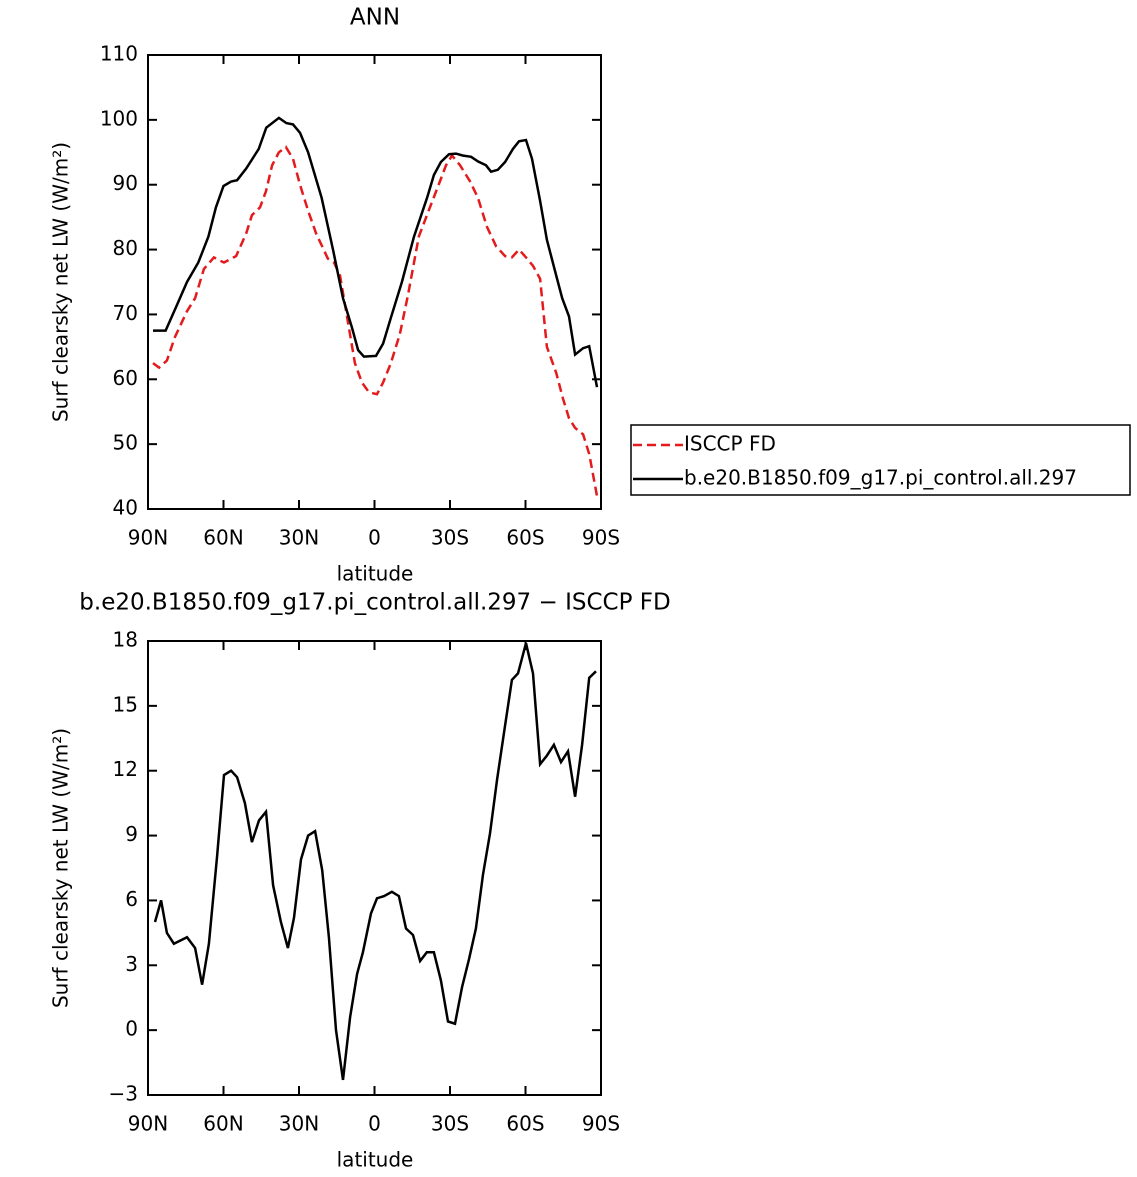 Image resolution: width=1137 pixels, height=1177 pixels. I want to click on y-tick-label: 15, so click(125, 704).